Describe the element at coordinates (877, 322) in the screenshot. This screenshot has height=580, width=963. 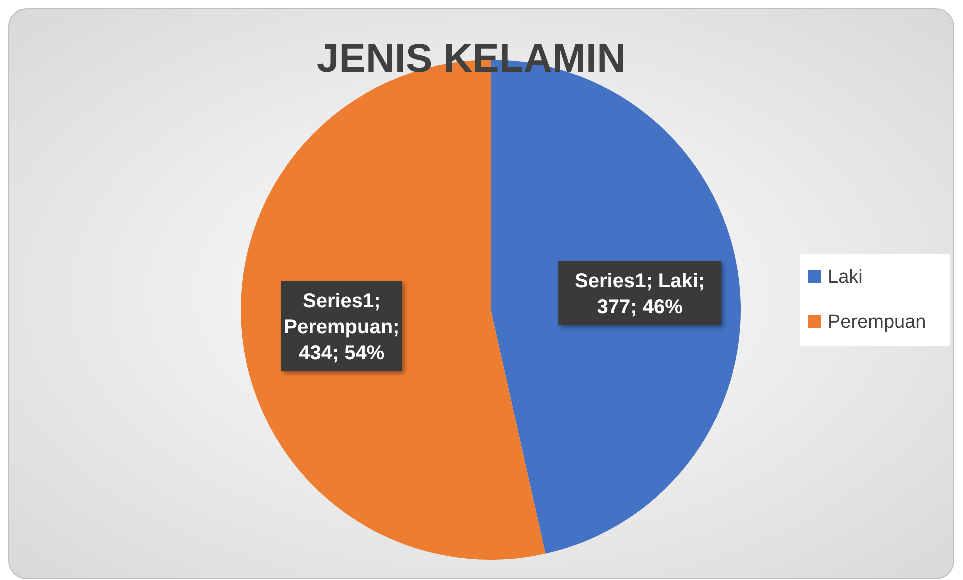
I see `legend-label: Perempuan` at that location.